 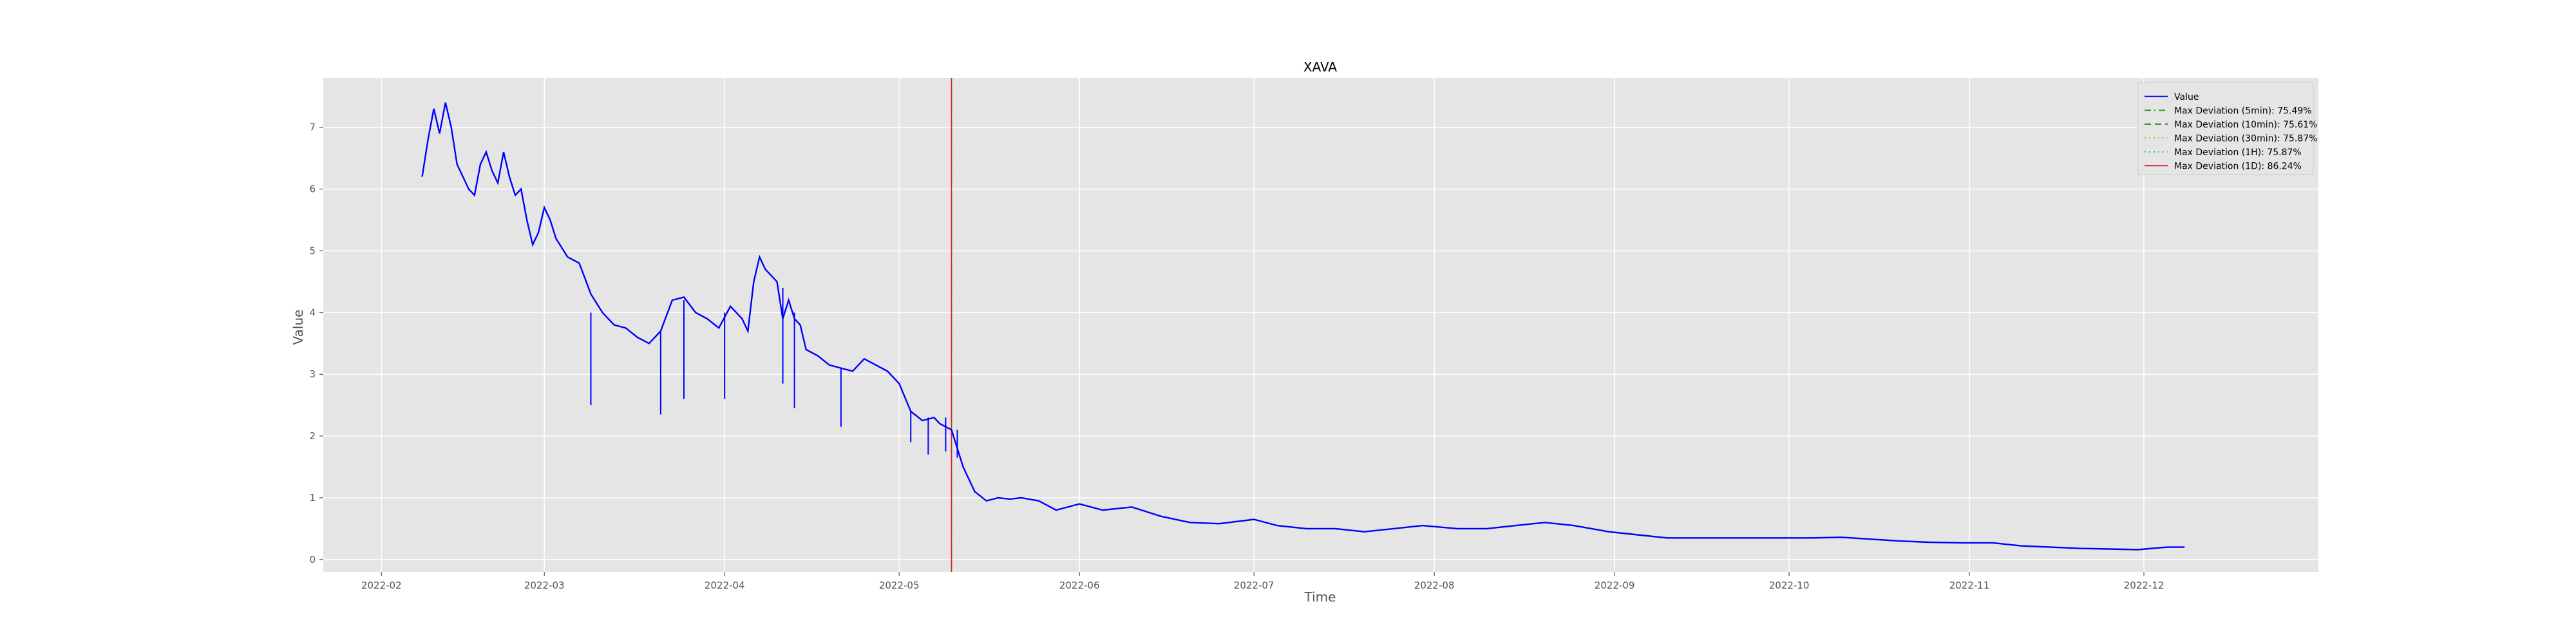 What do you see at coordinates (312, 250) in the screenshot?
I see `y-tick-label: 5` at bounding box center [312, 250].